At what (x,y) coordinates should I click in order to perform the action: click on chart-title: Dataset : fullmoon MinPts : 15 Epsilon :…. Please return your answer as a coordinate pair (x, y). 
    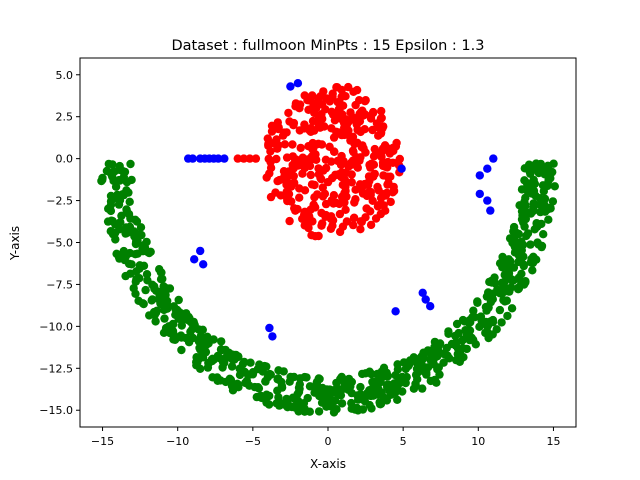
    Looking at the image, I should click on (328, 46).